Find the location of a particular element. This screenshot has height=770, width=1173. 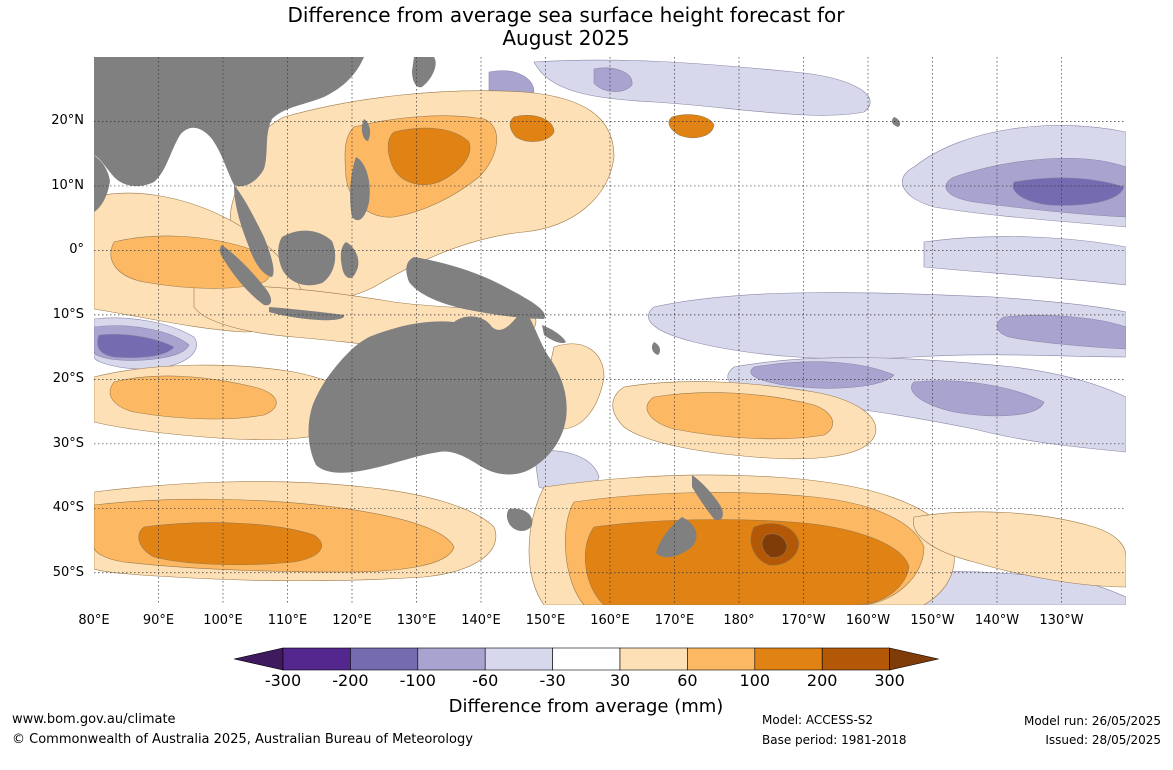

longitude-label: 140°W is located at coordinates (997, 620).